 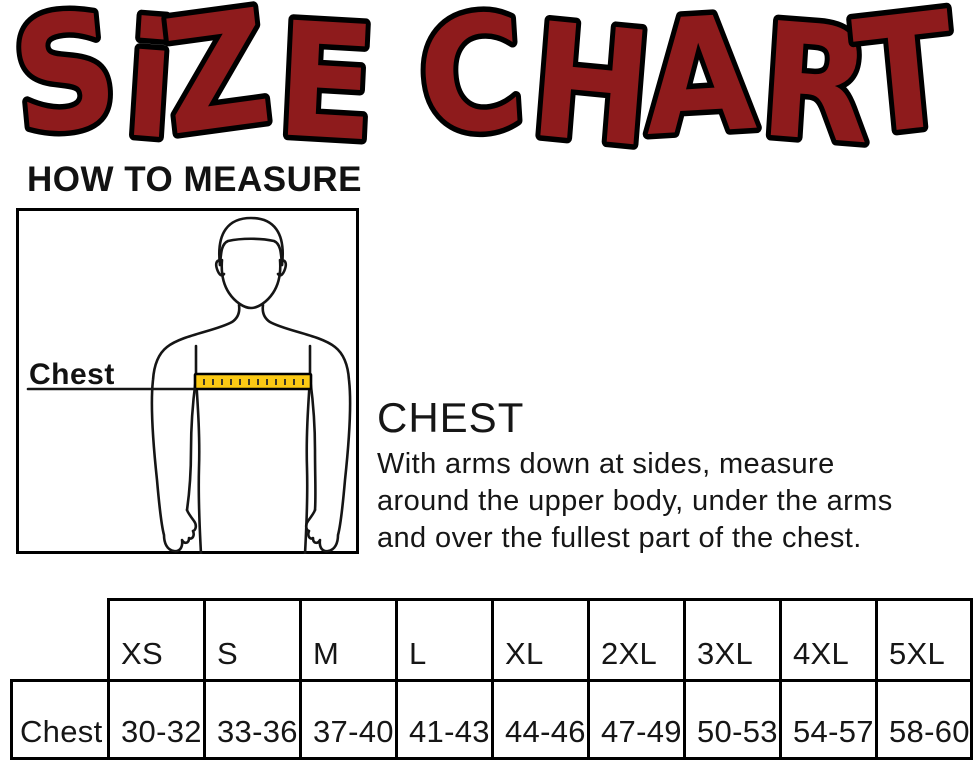 What do you see at coordinates (444, 640) in the screenshot?
I see `size-header-l: L` at bounding box center [444, 640].